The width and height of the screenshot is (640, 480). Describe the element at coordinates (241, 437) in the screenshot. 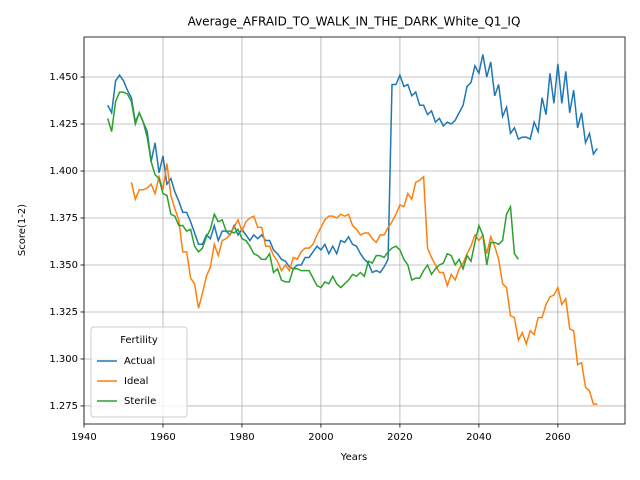

I see `x-tick-label: 1980` at that location.